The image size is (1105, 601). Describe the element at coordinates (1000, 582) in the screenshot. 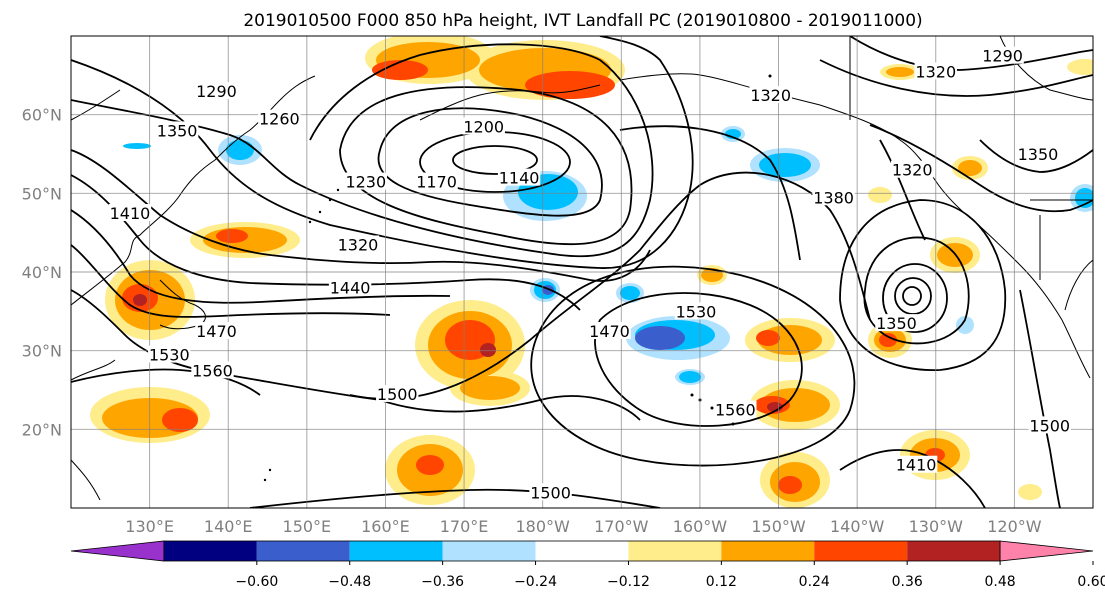

I see `colorbar-tick-label: 0.48` at that location.